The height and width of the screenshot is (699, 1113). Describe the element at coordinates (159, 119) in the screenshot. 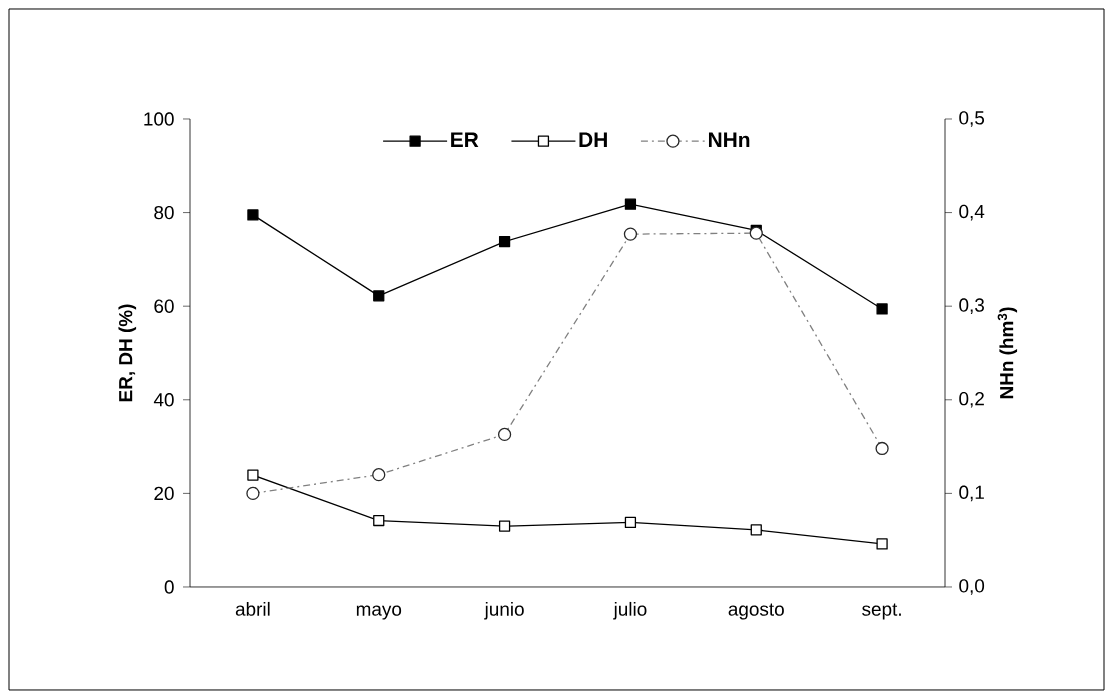

I see `y-tick-label: 100` at that location.